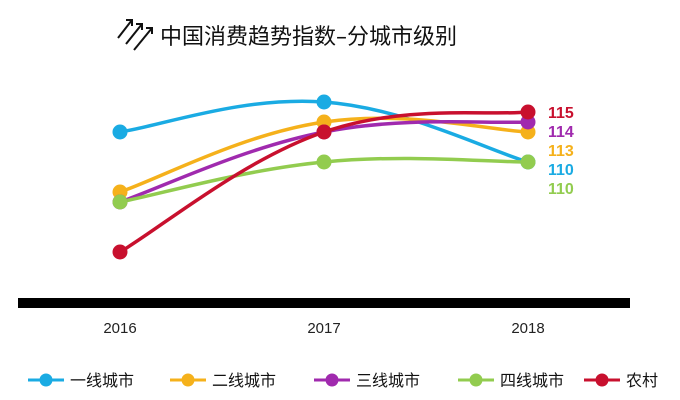 This screenshot has height=400, width=680. I want to click on legend-label: 一线城市, so click(102, 380).